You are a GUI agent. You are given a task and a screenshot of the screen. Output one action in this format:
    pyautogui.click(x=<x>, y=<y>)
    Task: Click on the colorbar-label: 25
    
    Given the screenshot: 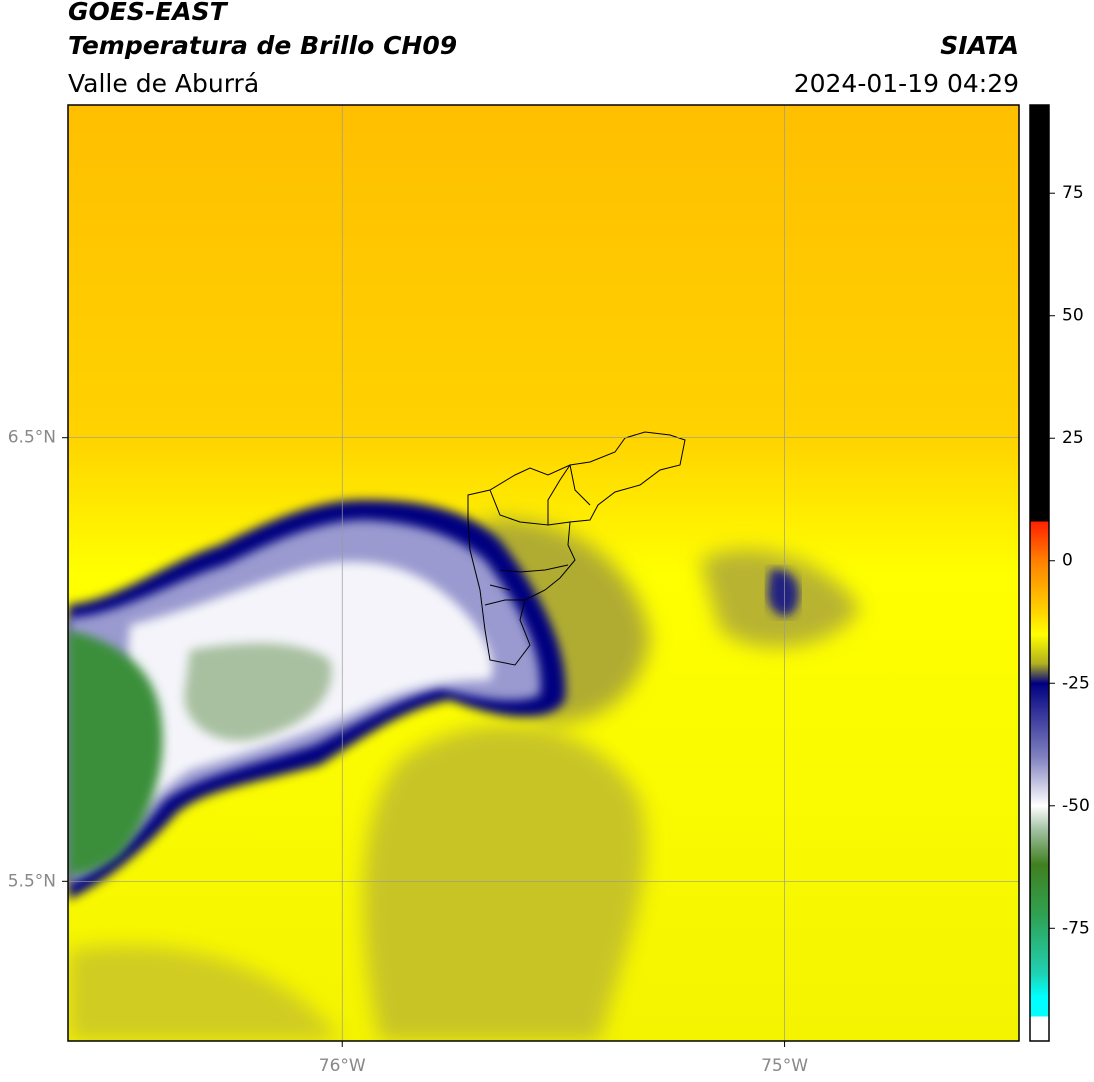 What is the action you would take?
    pyautogui.click(x=1073, y=438)
    